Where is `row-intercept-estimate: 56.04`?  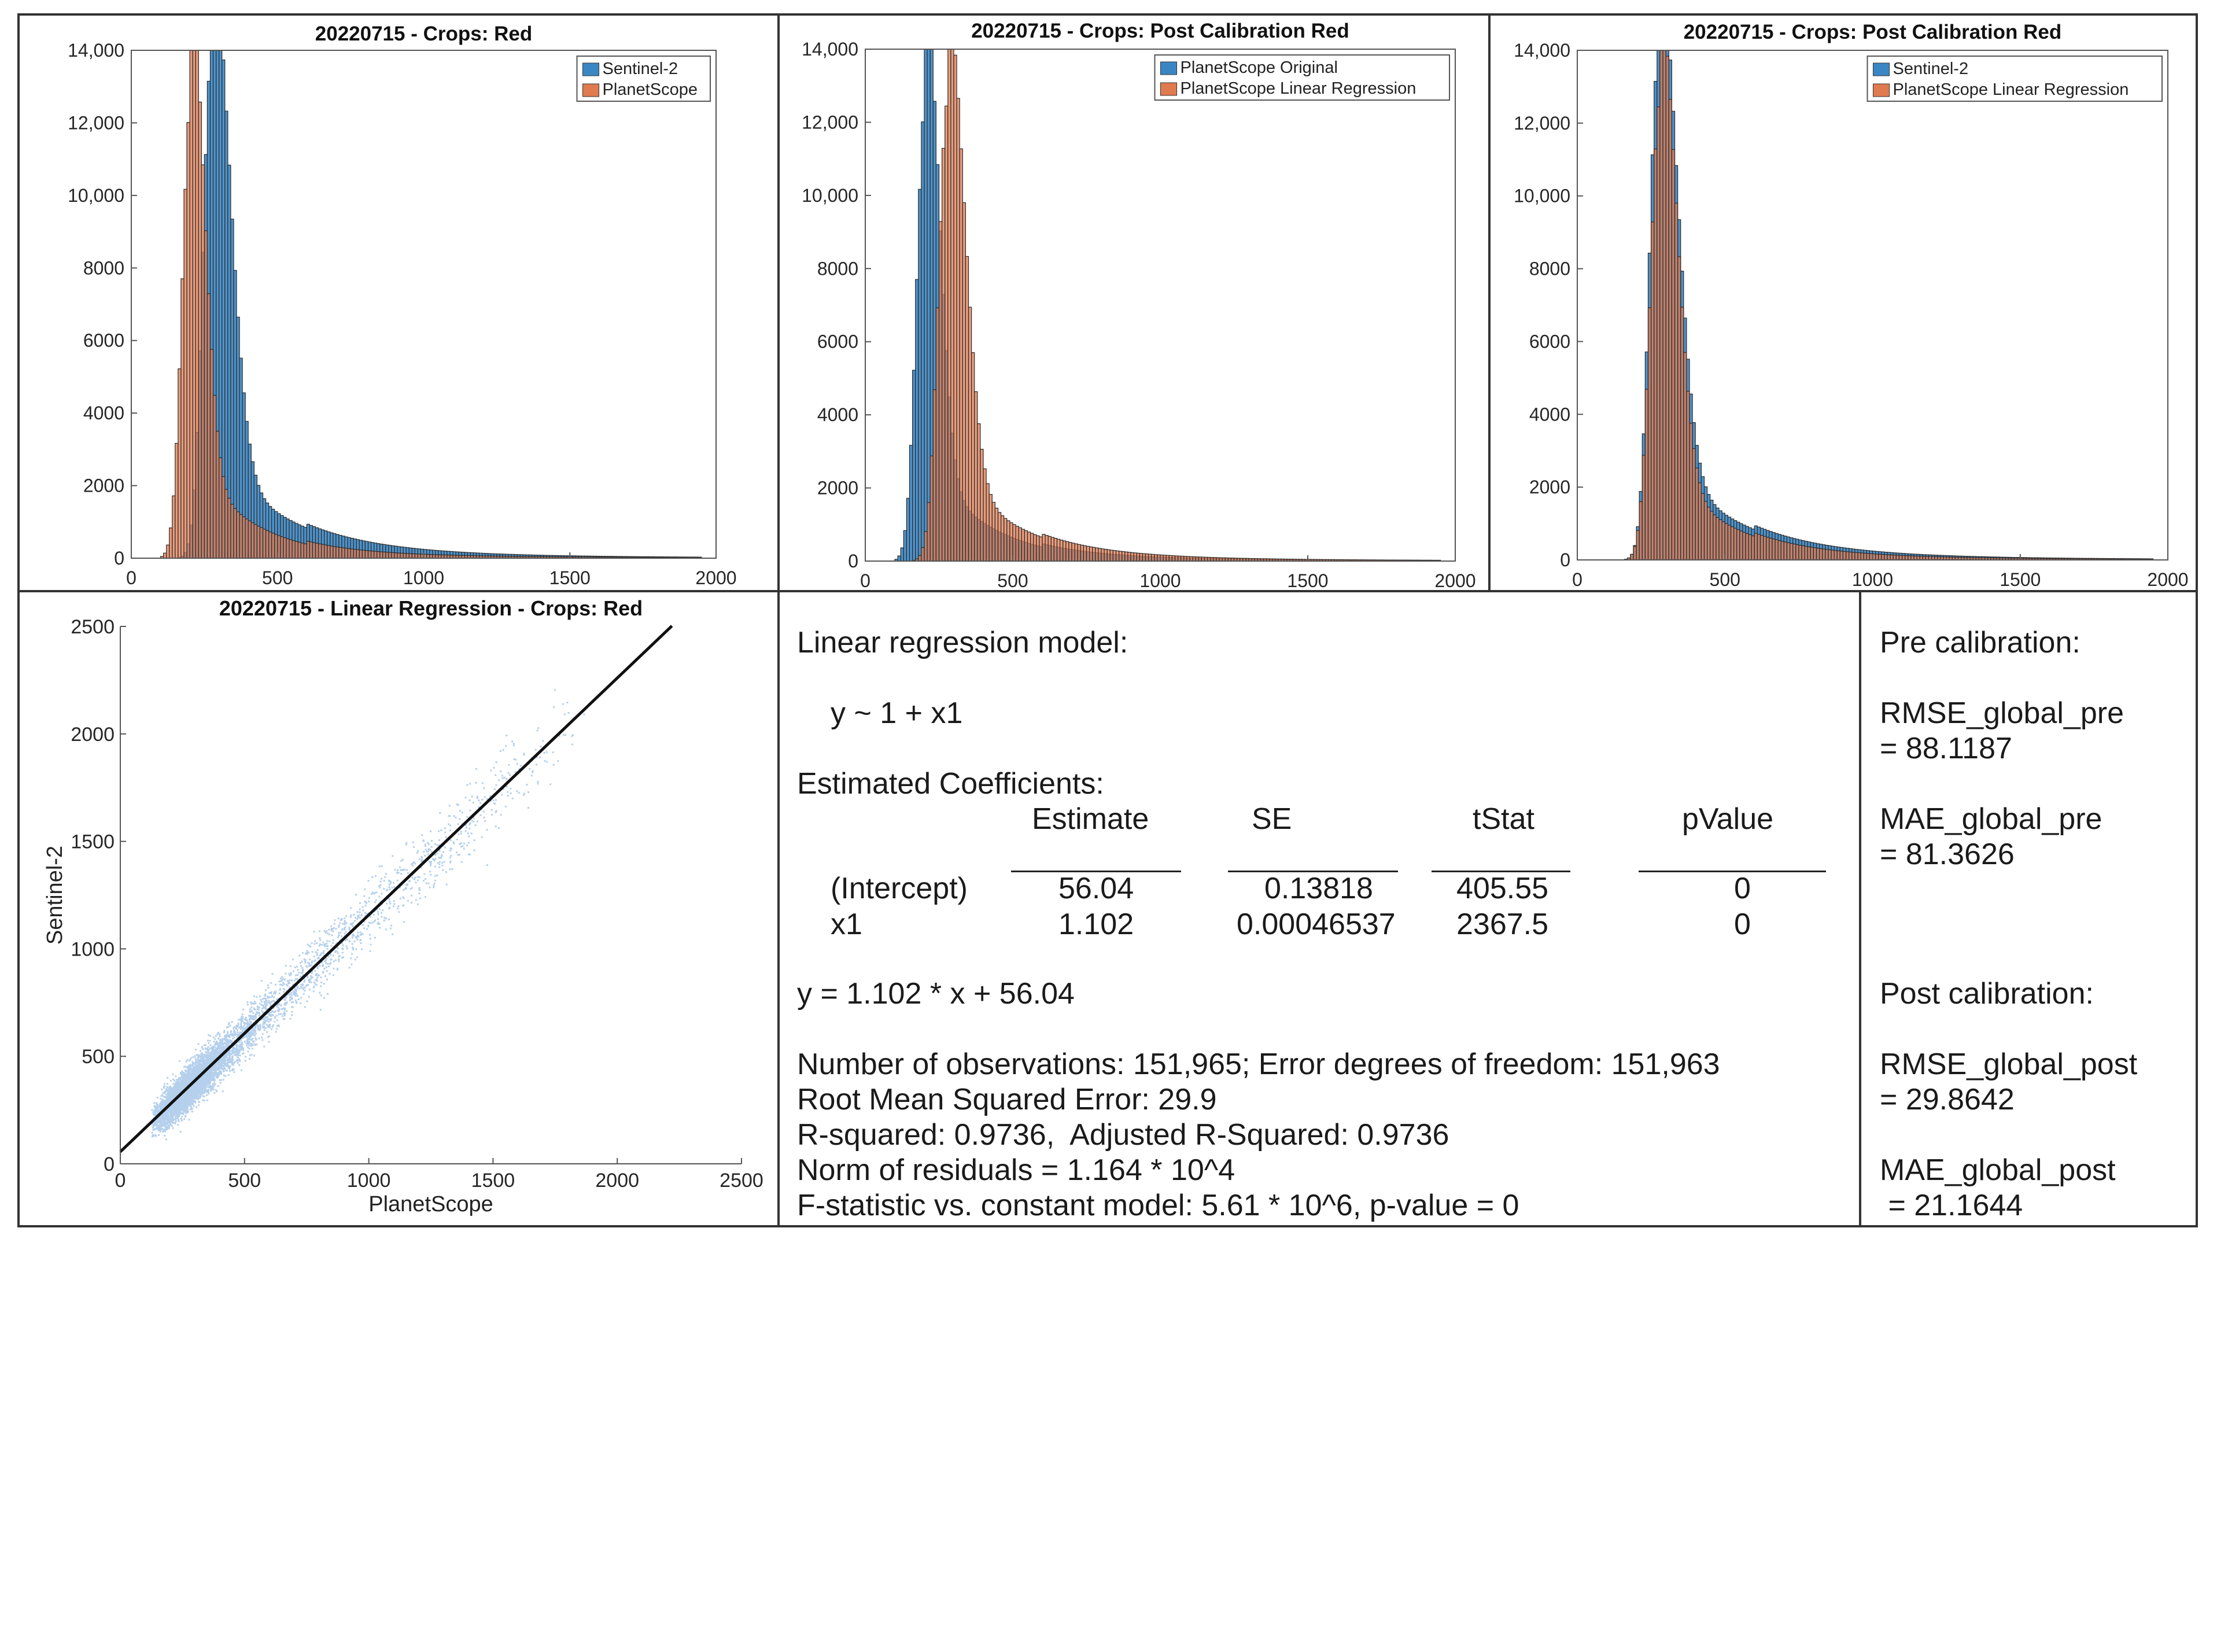
row-intercept-estimate: 56.04 is located at coordinates (1096, 889).